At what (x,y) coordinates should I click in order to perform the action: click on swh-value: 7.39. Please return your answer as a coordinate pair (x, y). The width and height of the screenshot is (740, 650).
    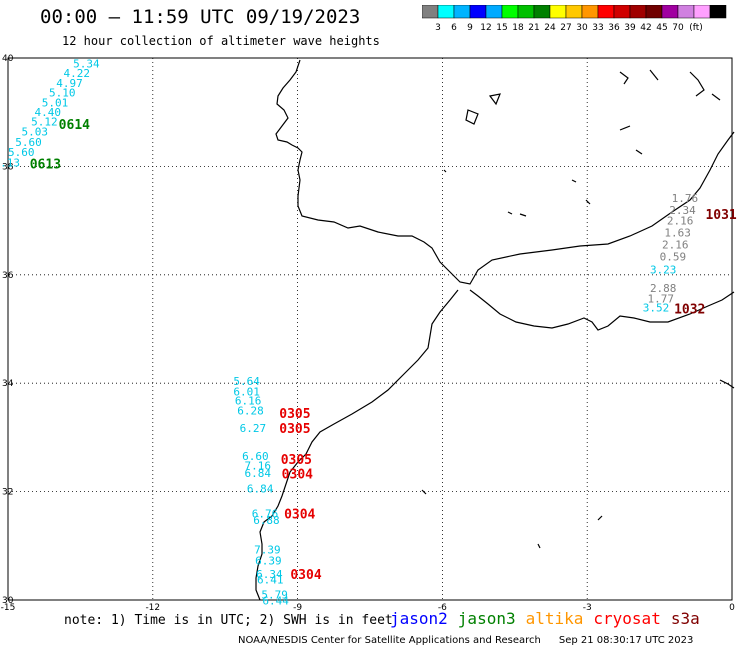
    Looking at the image, I should click on (267, 550).